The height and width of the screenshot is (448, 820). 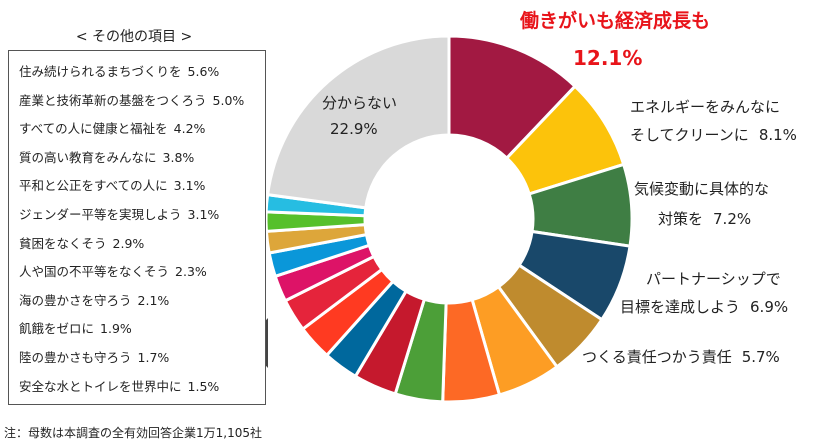 I want to click on others-item: 住み続けられるまちづくりを 5.6%, so click(x=119, y=70).